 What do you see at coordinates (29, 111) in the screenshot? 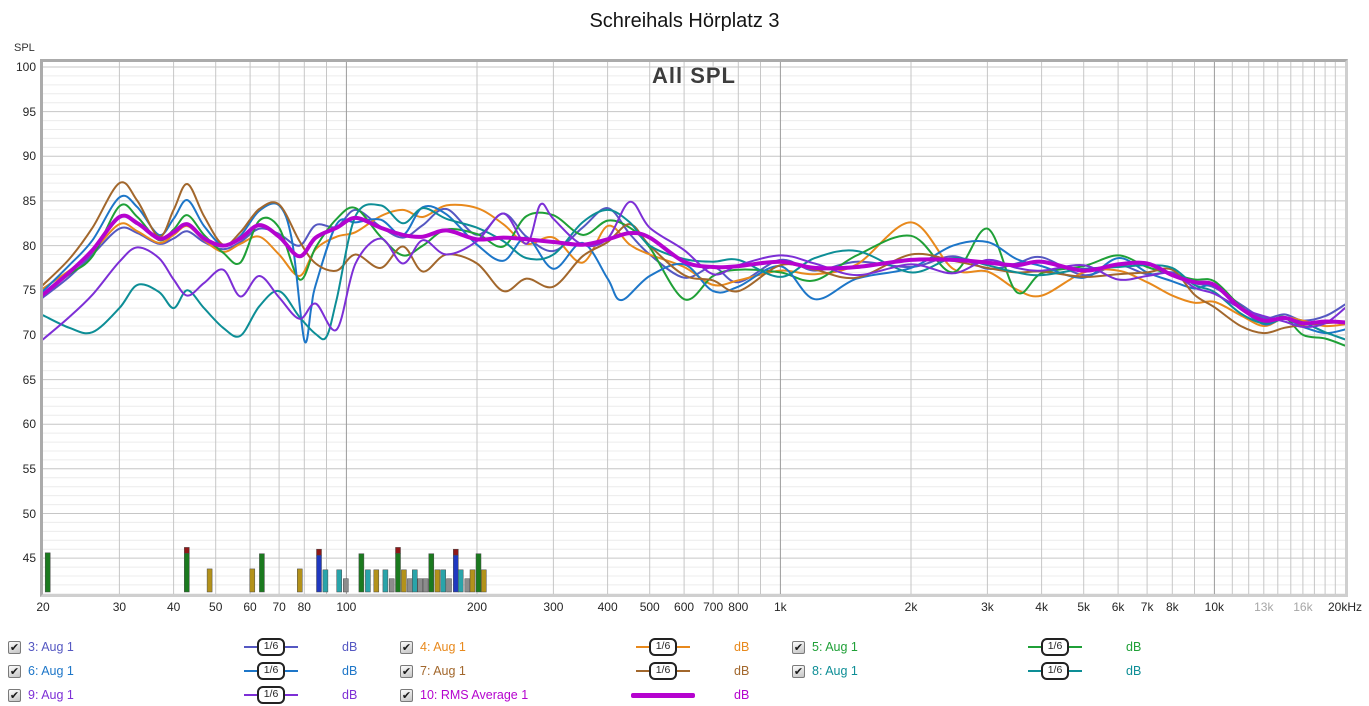
I see `y-tick-label: 95` at bounding box center [29, 111].